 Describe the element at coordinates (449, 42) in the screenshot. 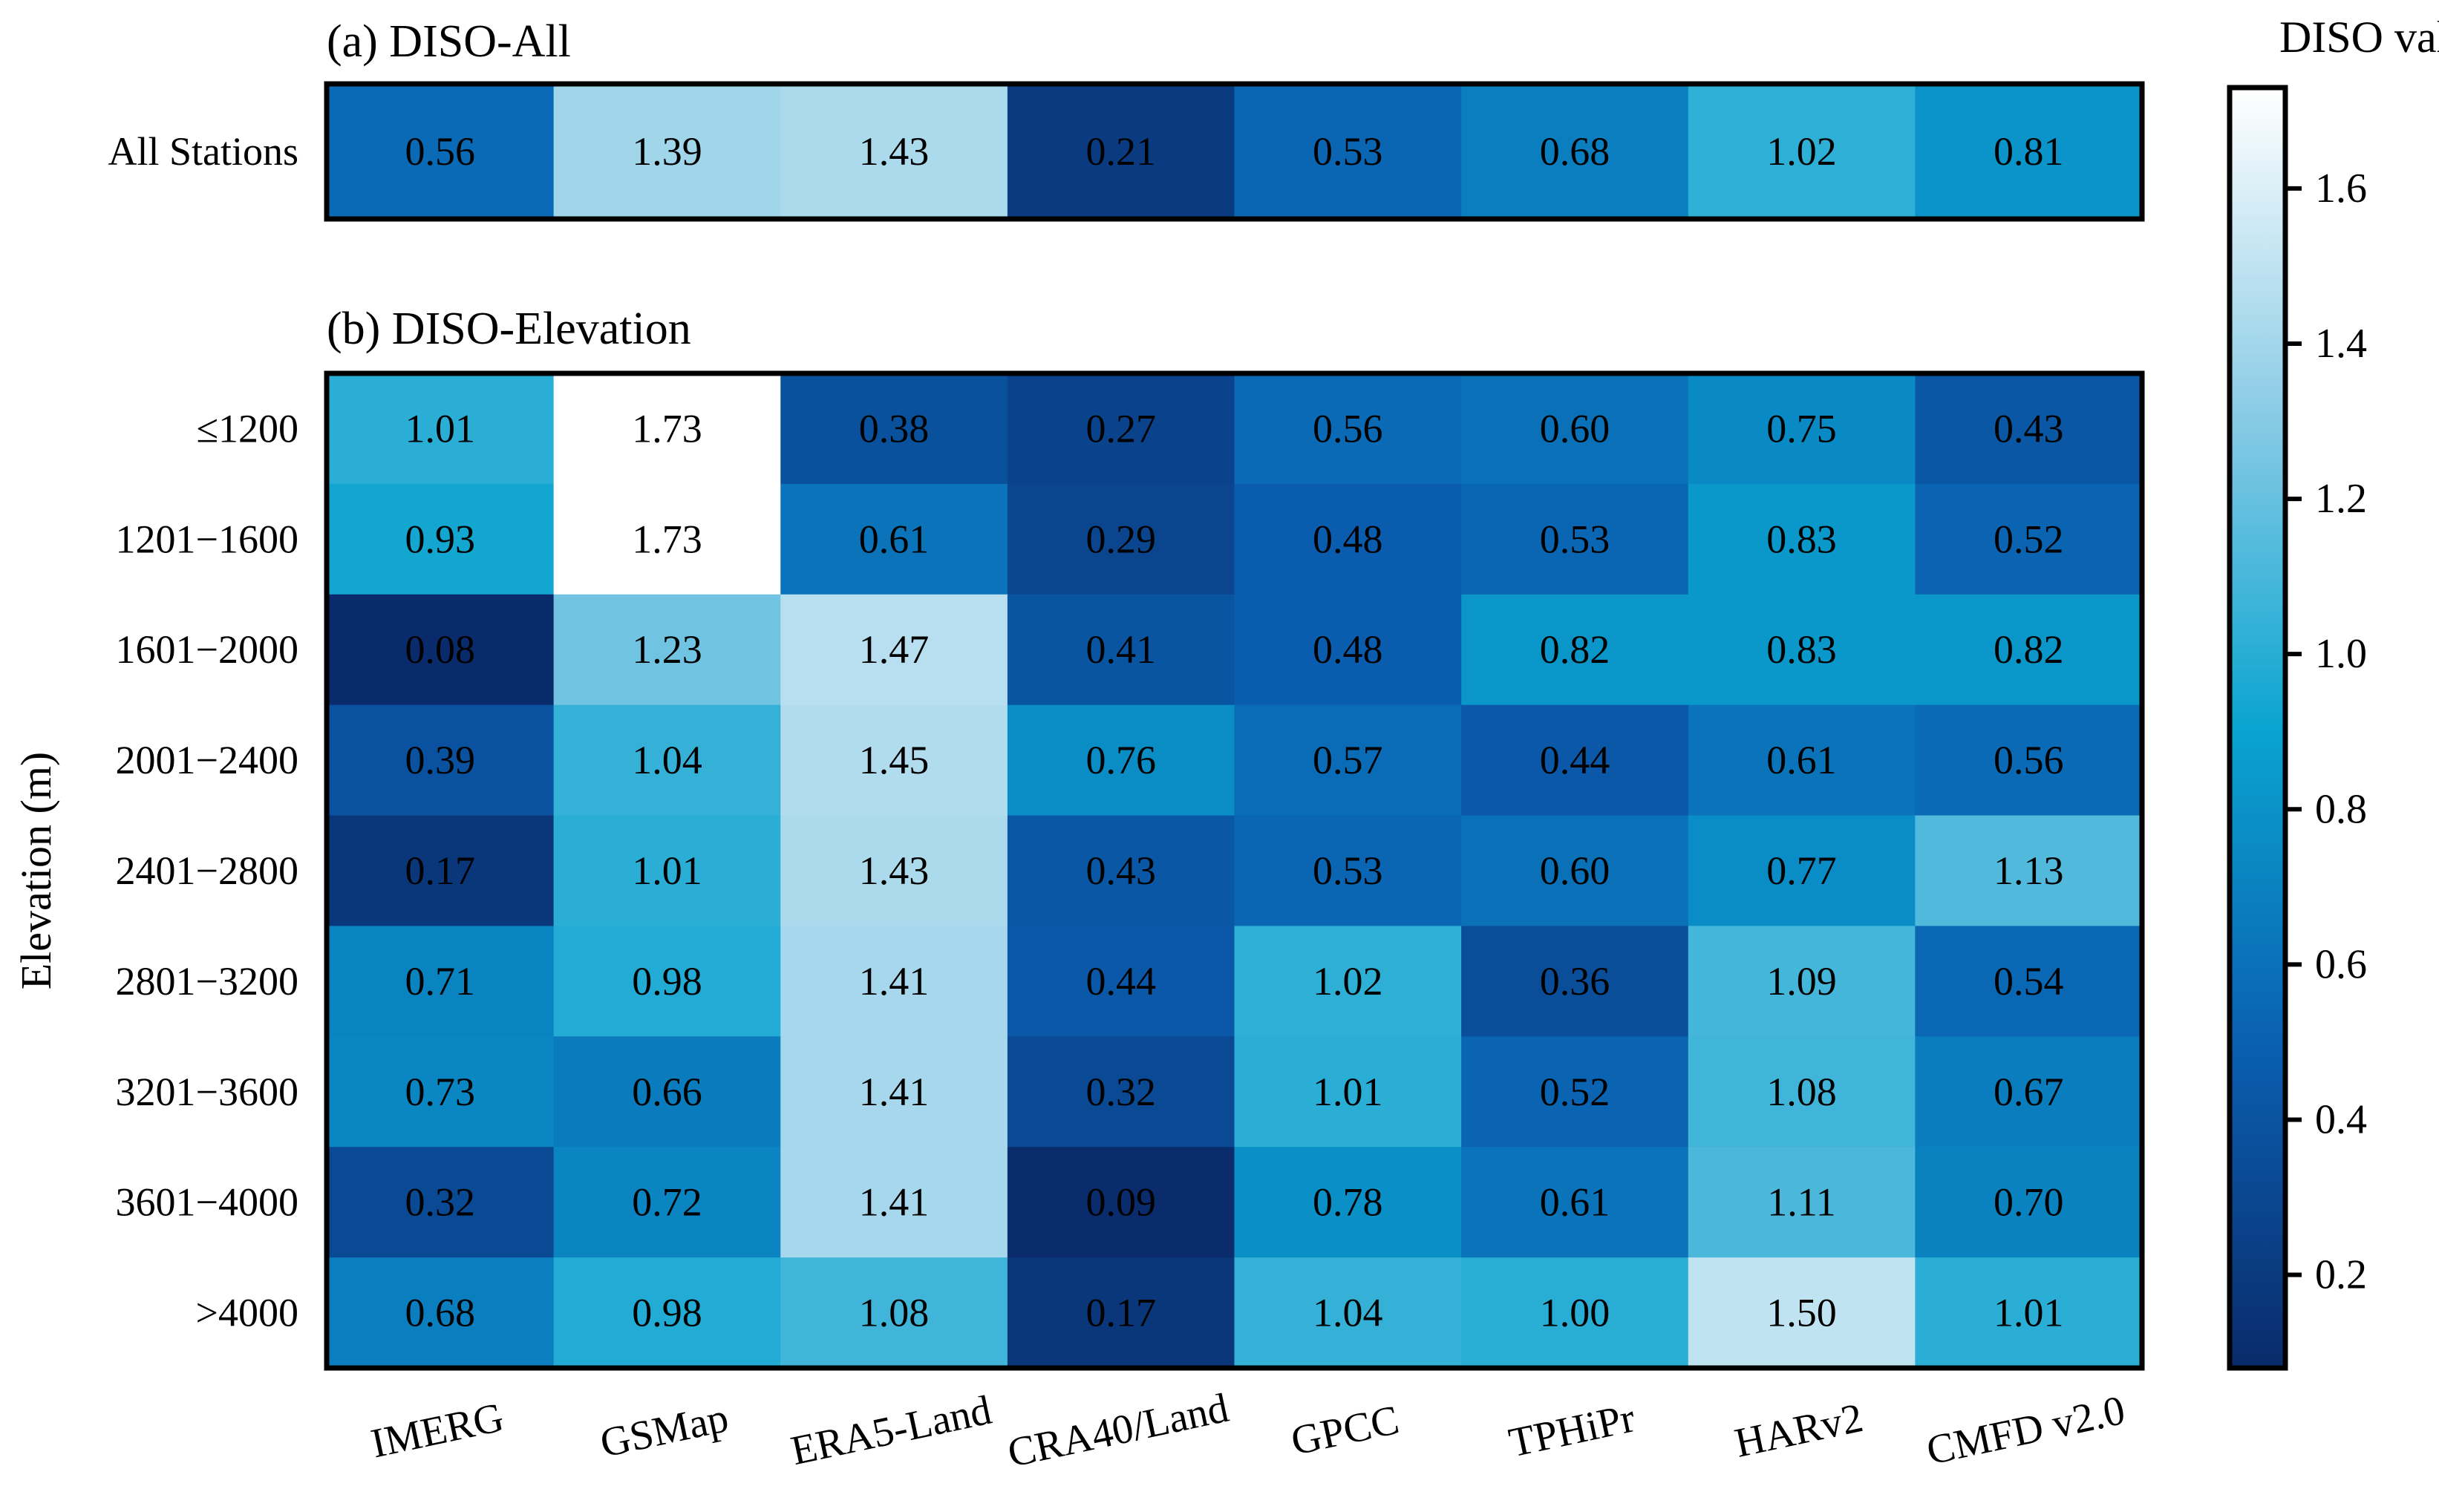

I see `panel-a-title: (a) DISO-All` at that location.